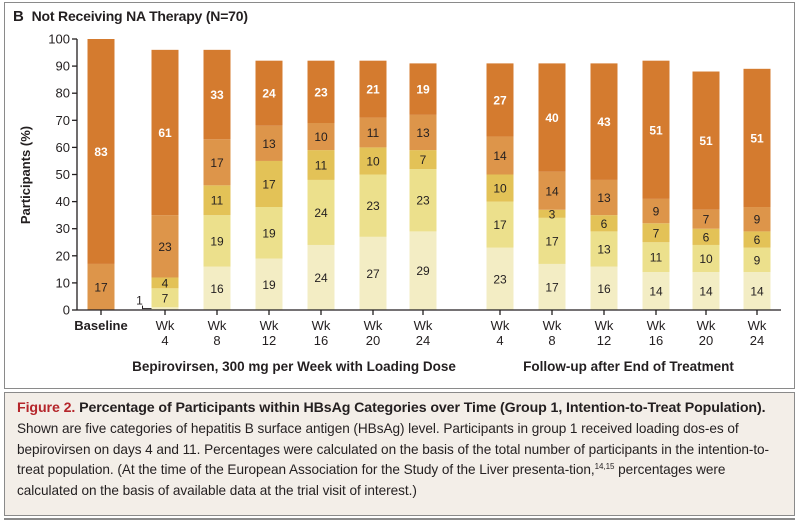 The width and height of the screenshot is (800, 522). I want to click on bar-stack: 24 24 11 10 23, so click(321, 185).